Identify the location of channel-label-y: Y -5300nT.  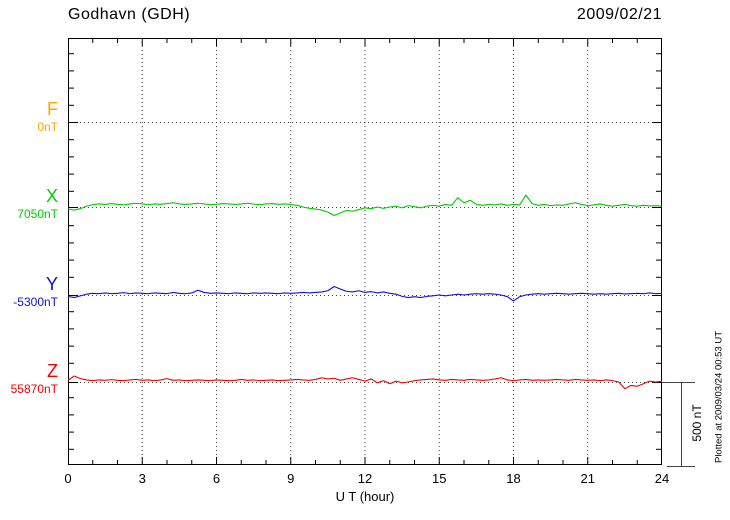
(29, 291).